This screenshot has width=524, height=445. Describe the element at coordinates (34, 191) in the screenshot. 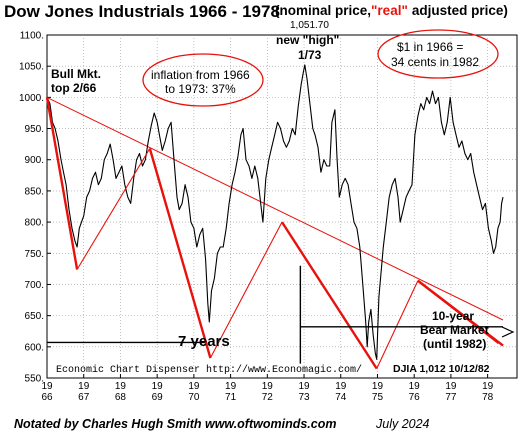

I see `y-tick-label: 850.` at that location.